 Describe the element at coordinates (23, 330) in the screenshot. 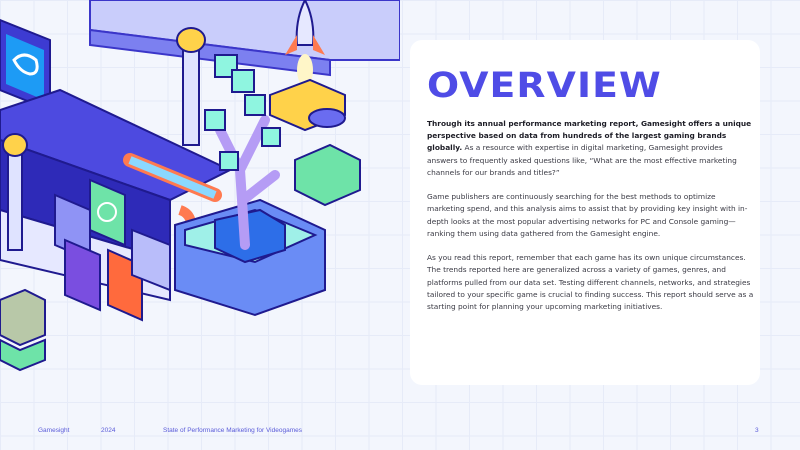

I see `crate` at that location.